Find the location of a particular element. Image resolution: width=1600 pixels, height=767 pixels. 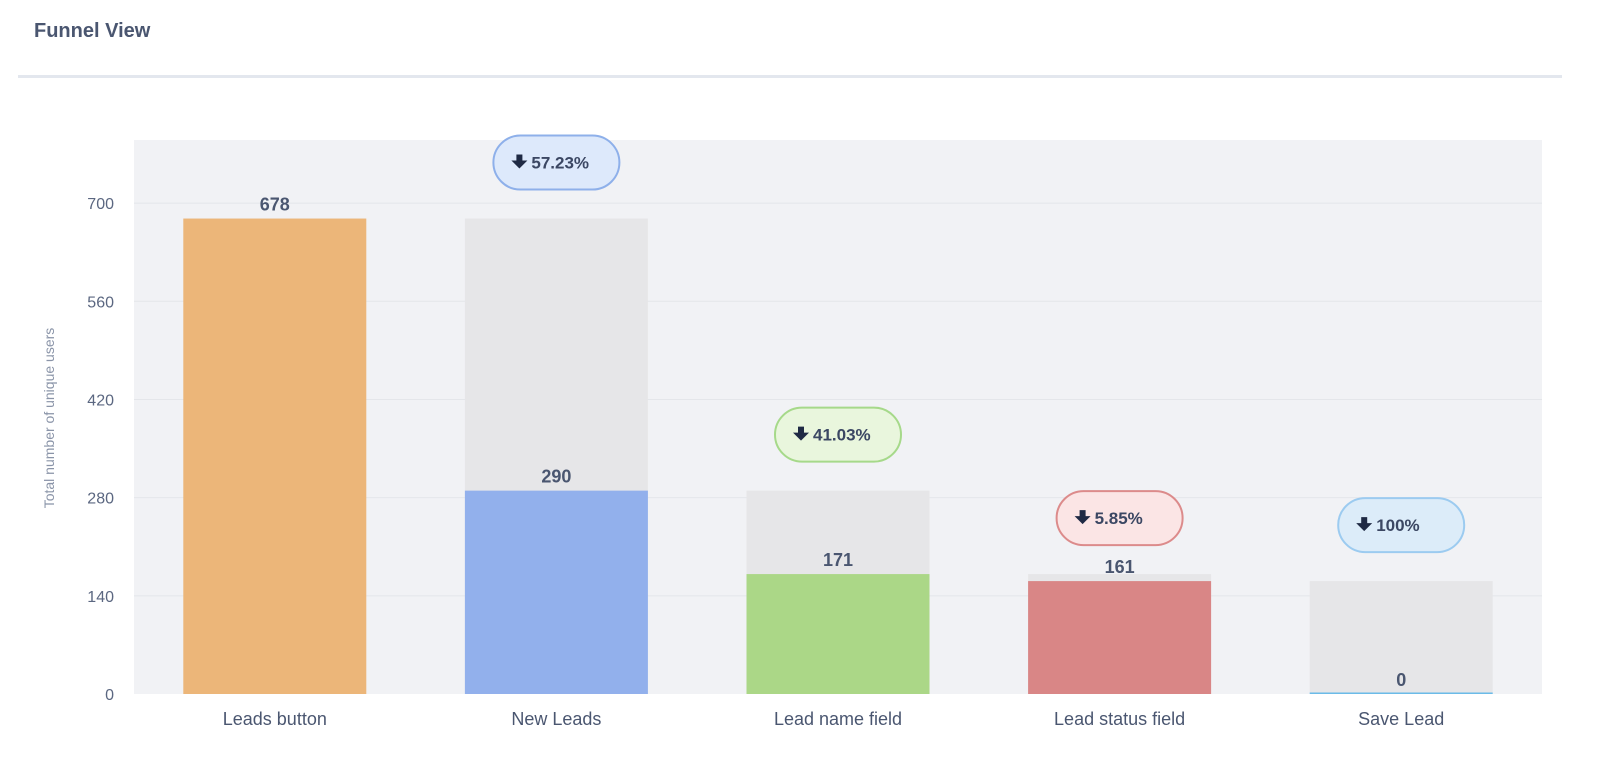

previous-step-bar is located at coordinates (1401, 637).